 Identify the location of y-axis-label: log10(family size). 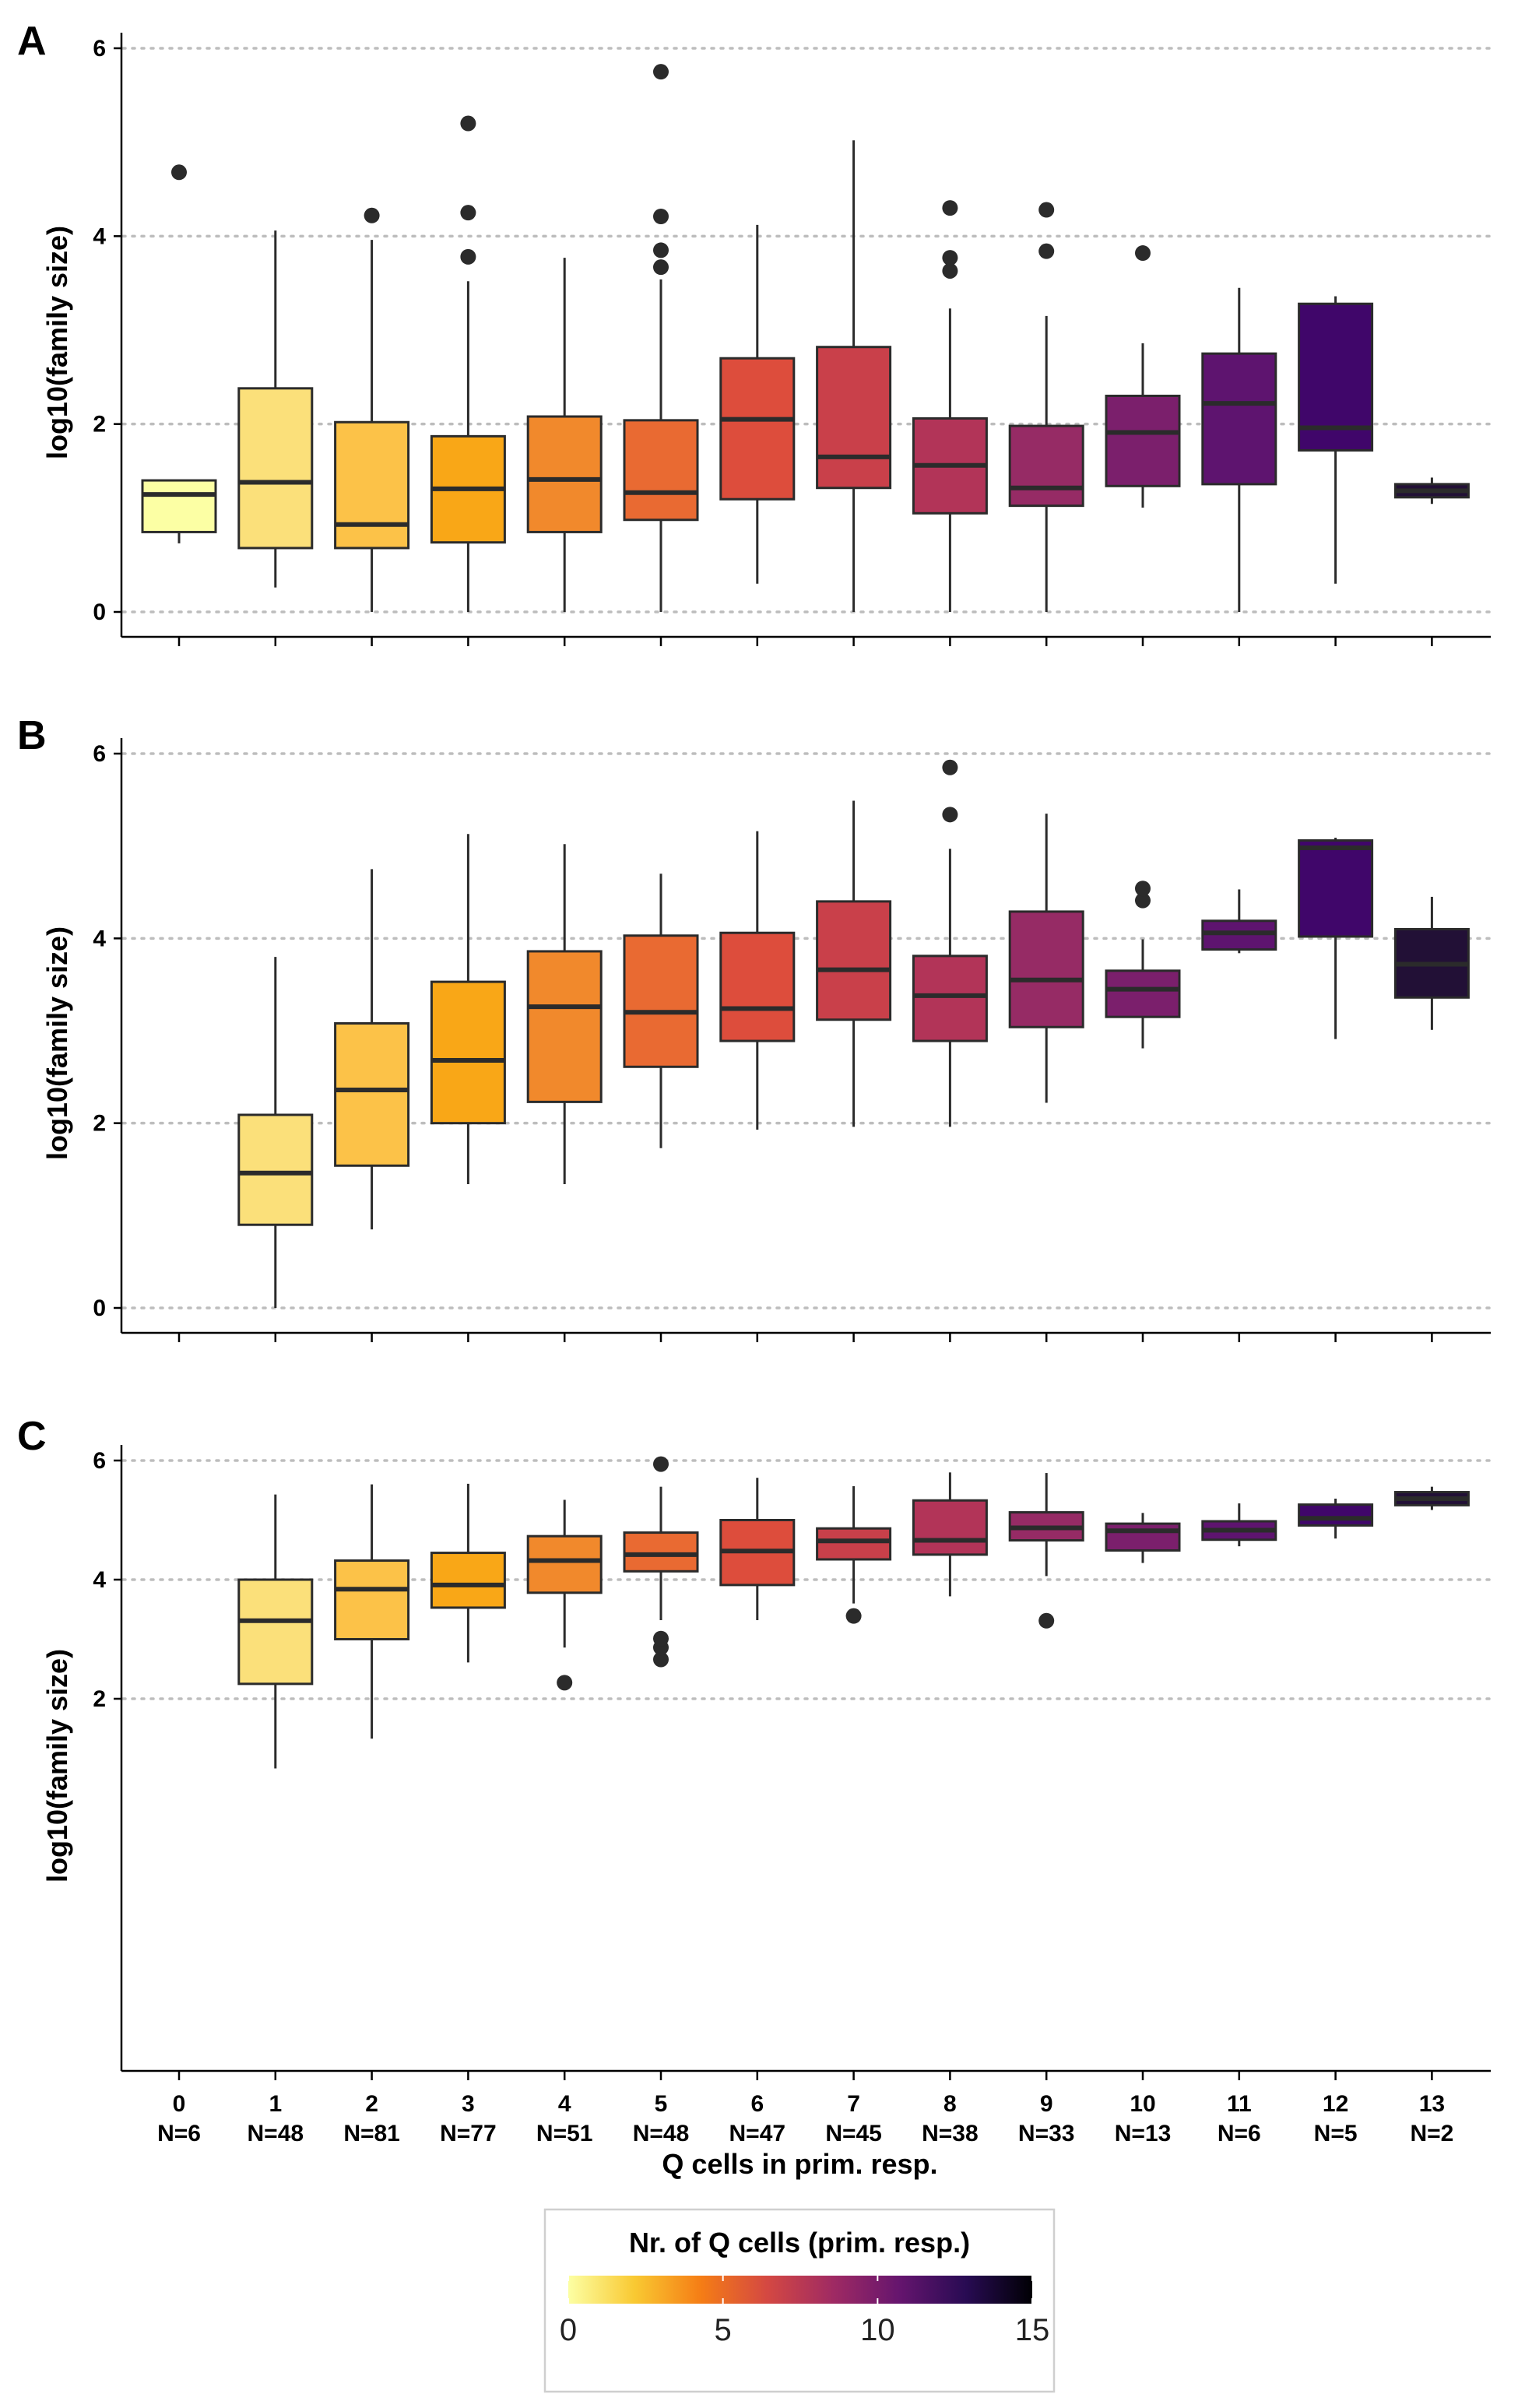
(57, 1043).